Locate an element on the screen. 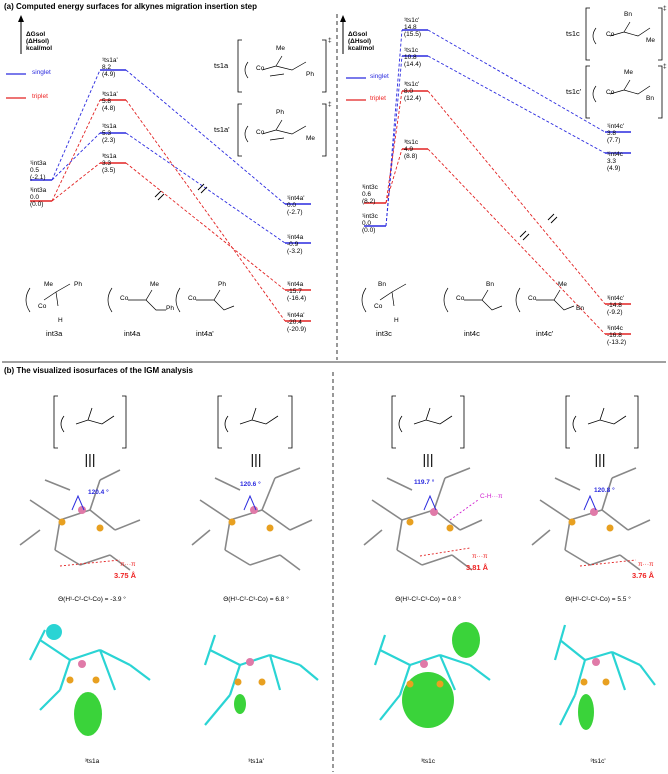  ts1c-prime-bracket-right is located at coordinates (660, 92).